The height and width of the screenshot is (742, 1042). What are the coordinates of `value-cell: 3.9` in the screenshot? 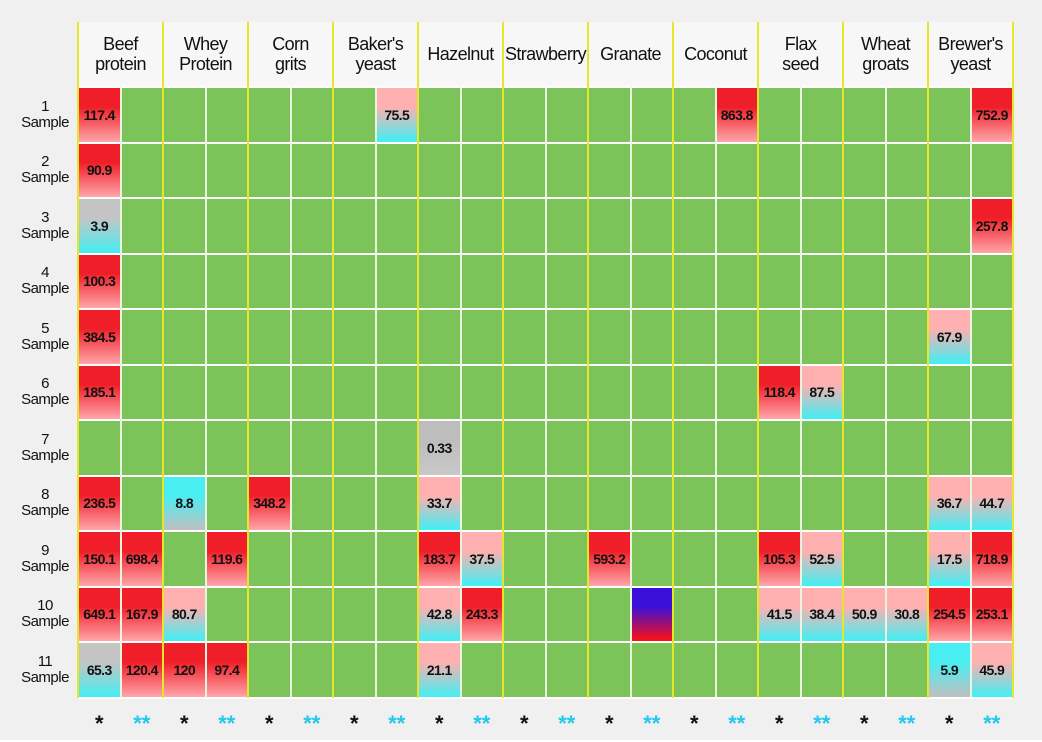 It's located at (99, 226).